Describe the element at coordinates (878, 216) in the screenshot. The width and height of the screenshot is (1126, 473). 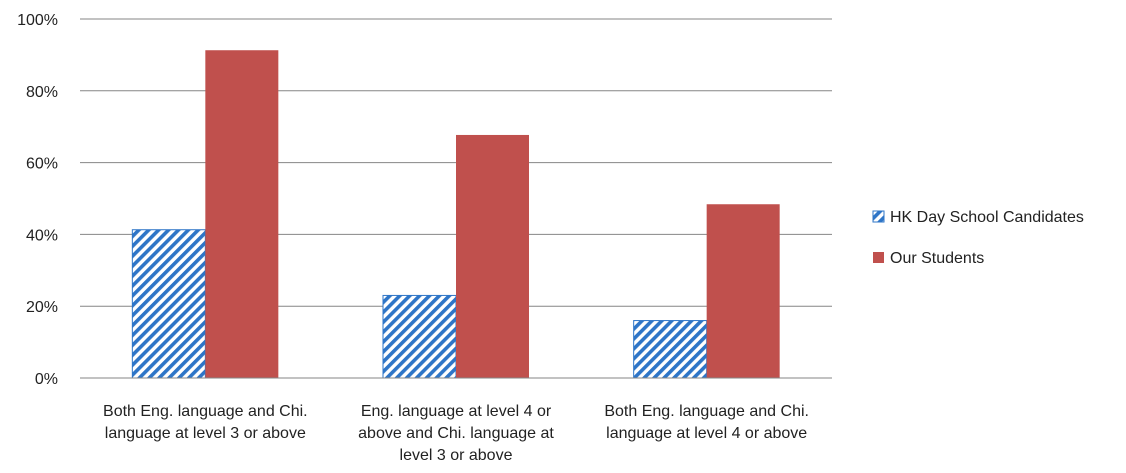
I see `legend-swatch-hatched` at that location.